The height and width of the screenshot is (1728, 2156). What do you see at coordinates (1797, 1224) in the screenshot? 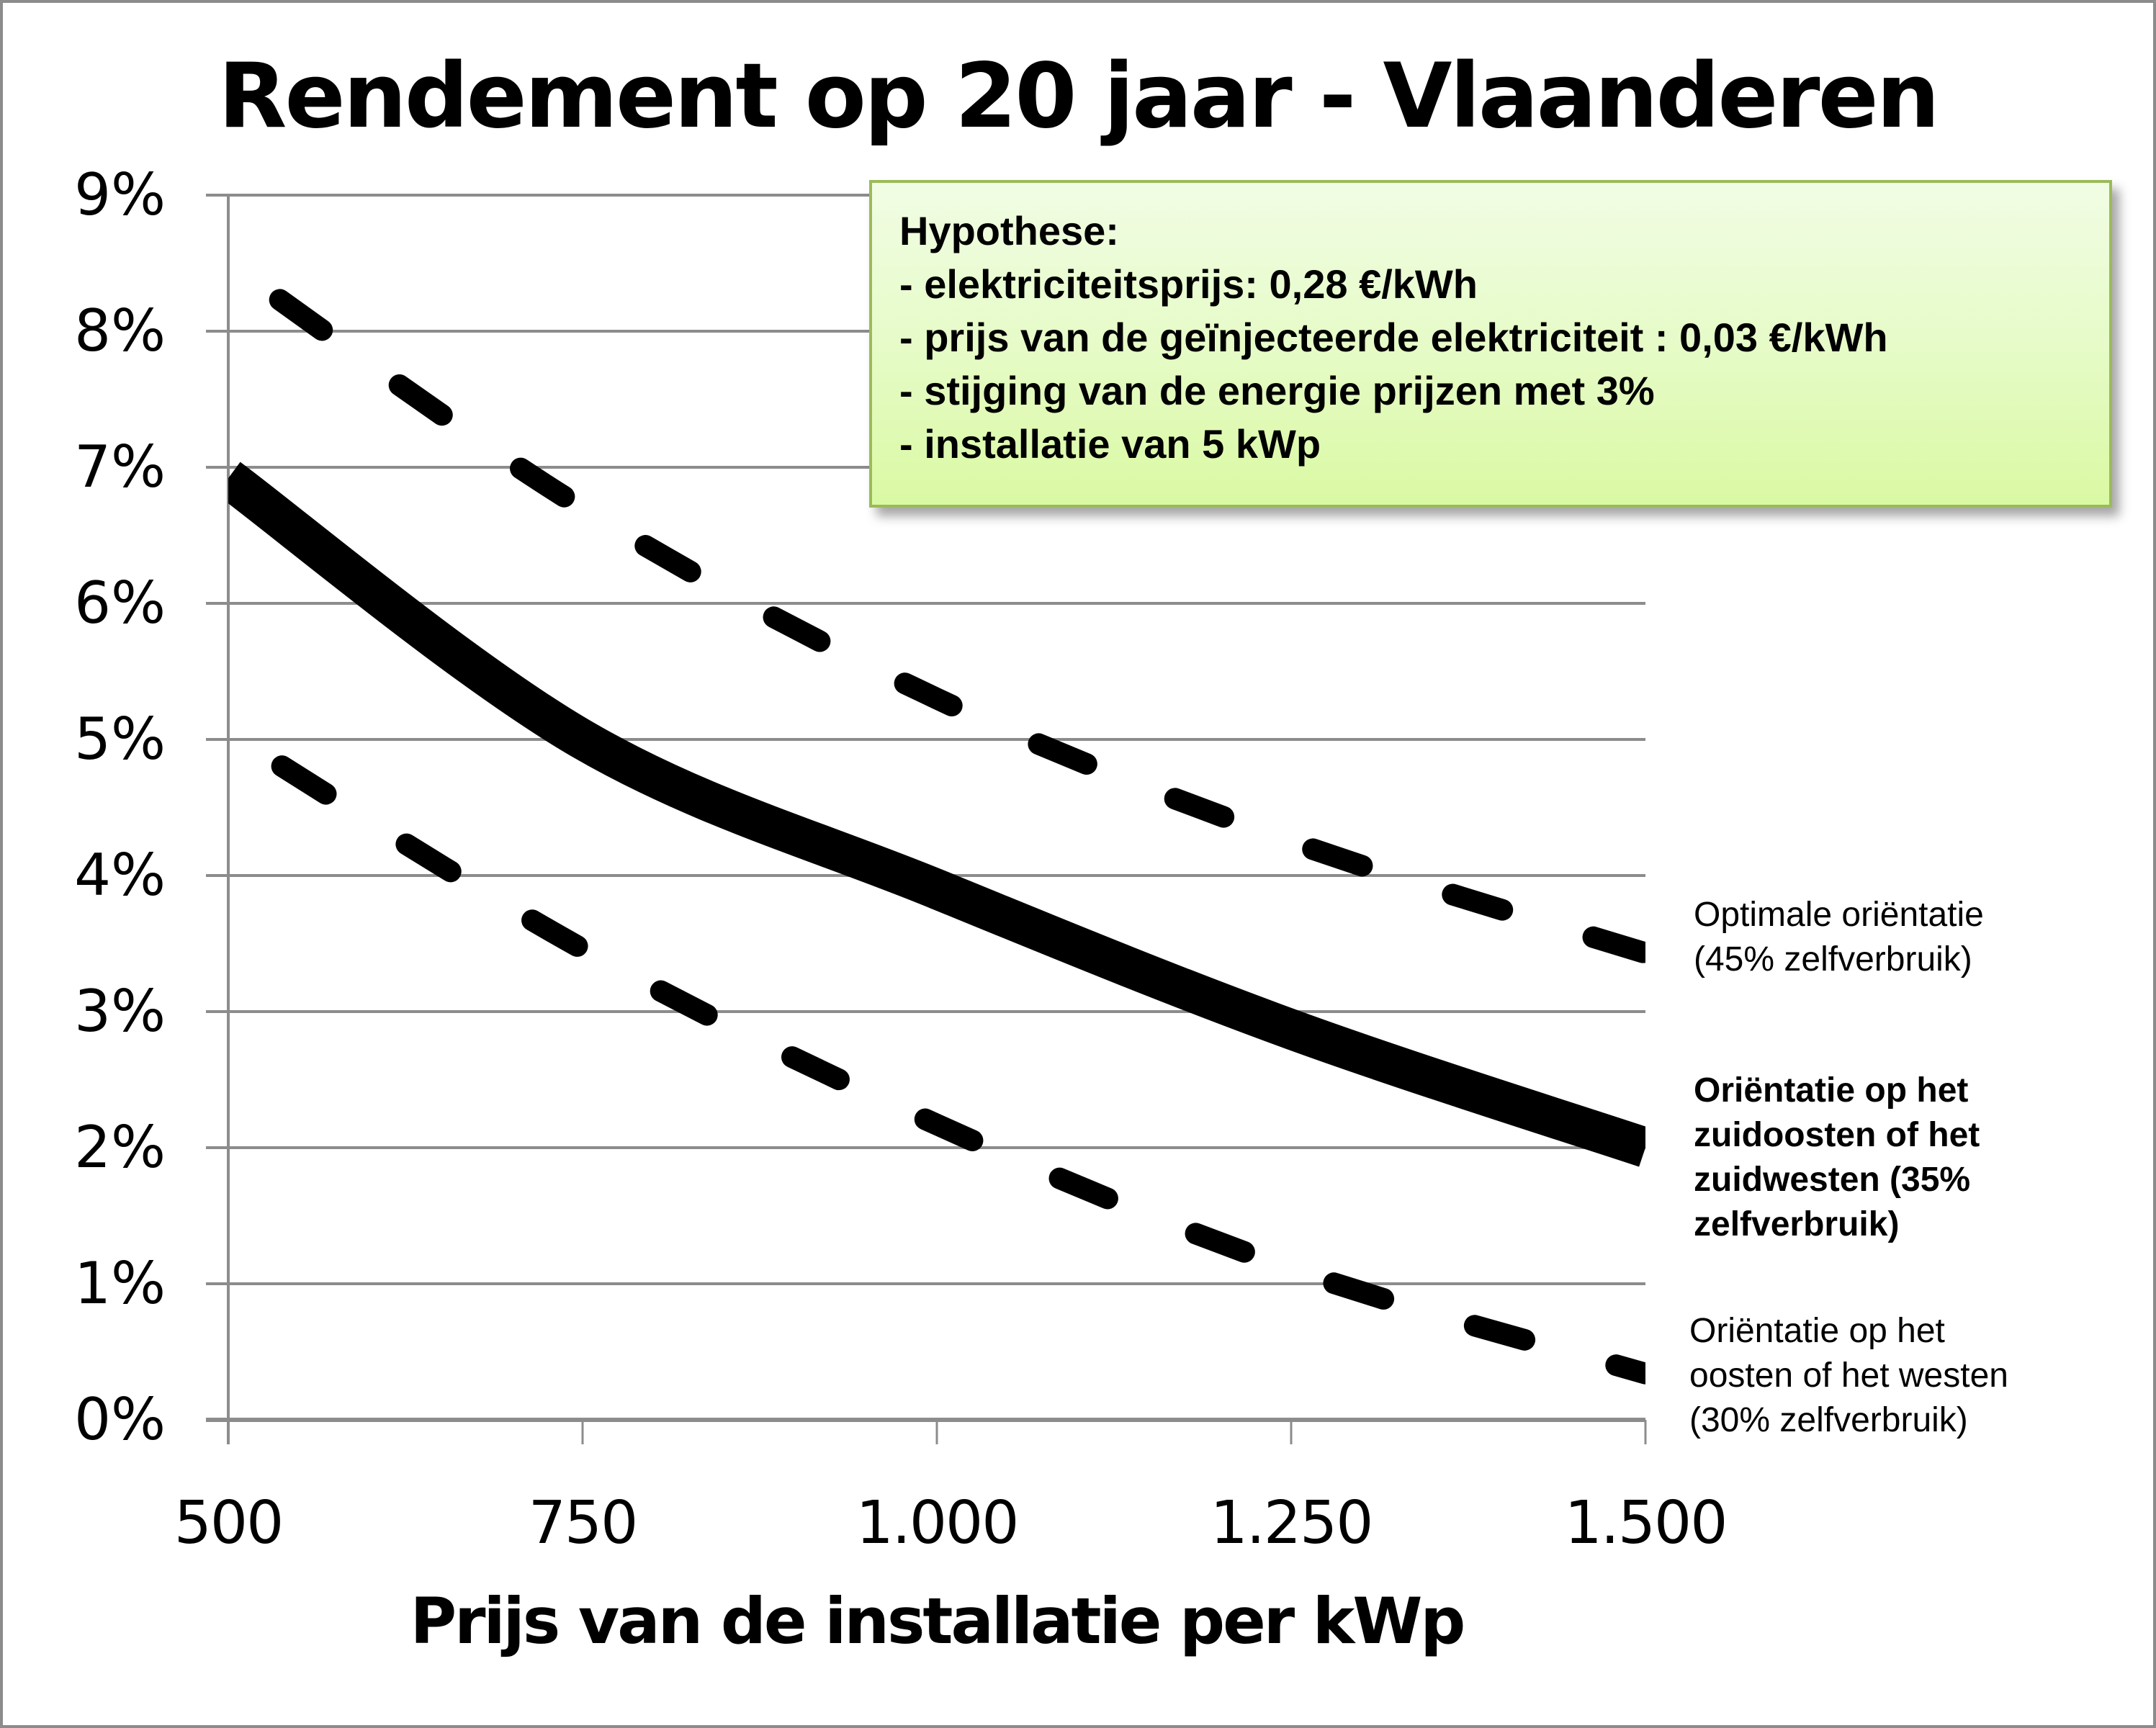
I see `legend-line: zelfverbruik)` at bounding box center [1797, 1224].